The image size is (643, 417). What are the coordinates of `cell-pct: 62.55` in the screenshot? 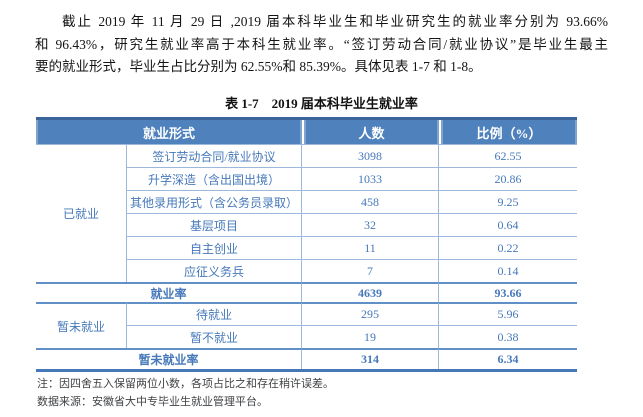 It's located at (508, 155).